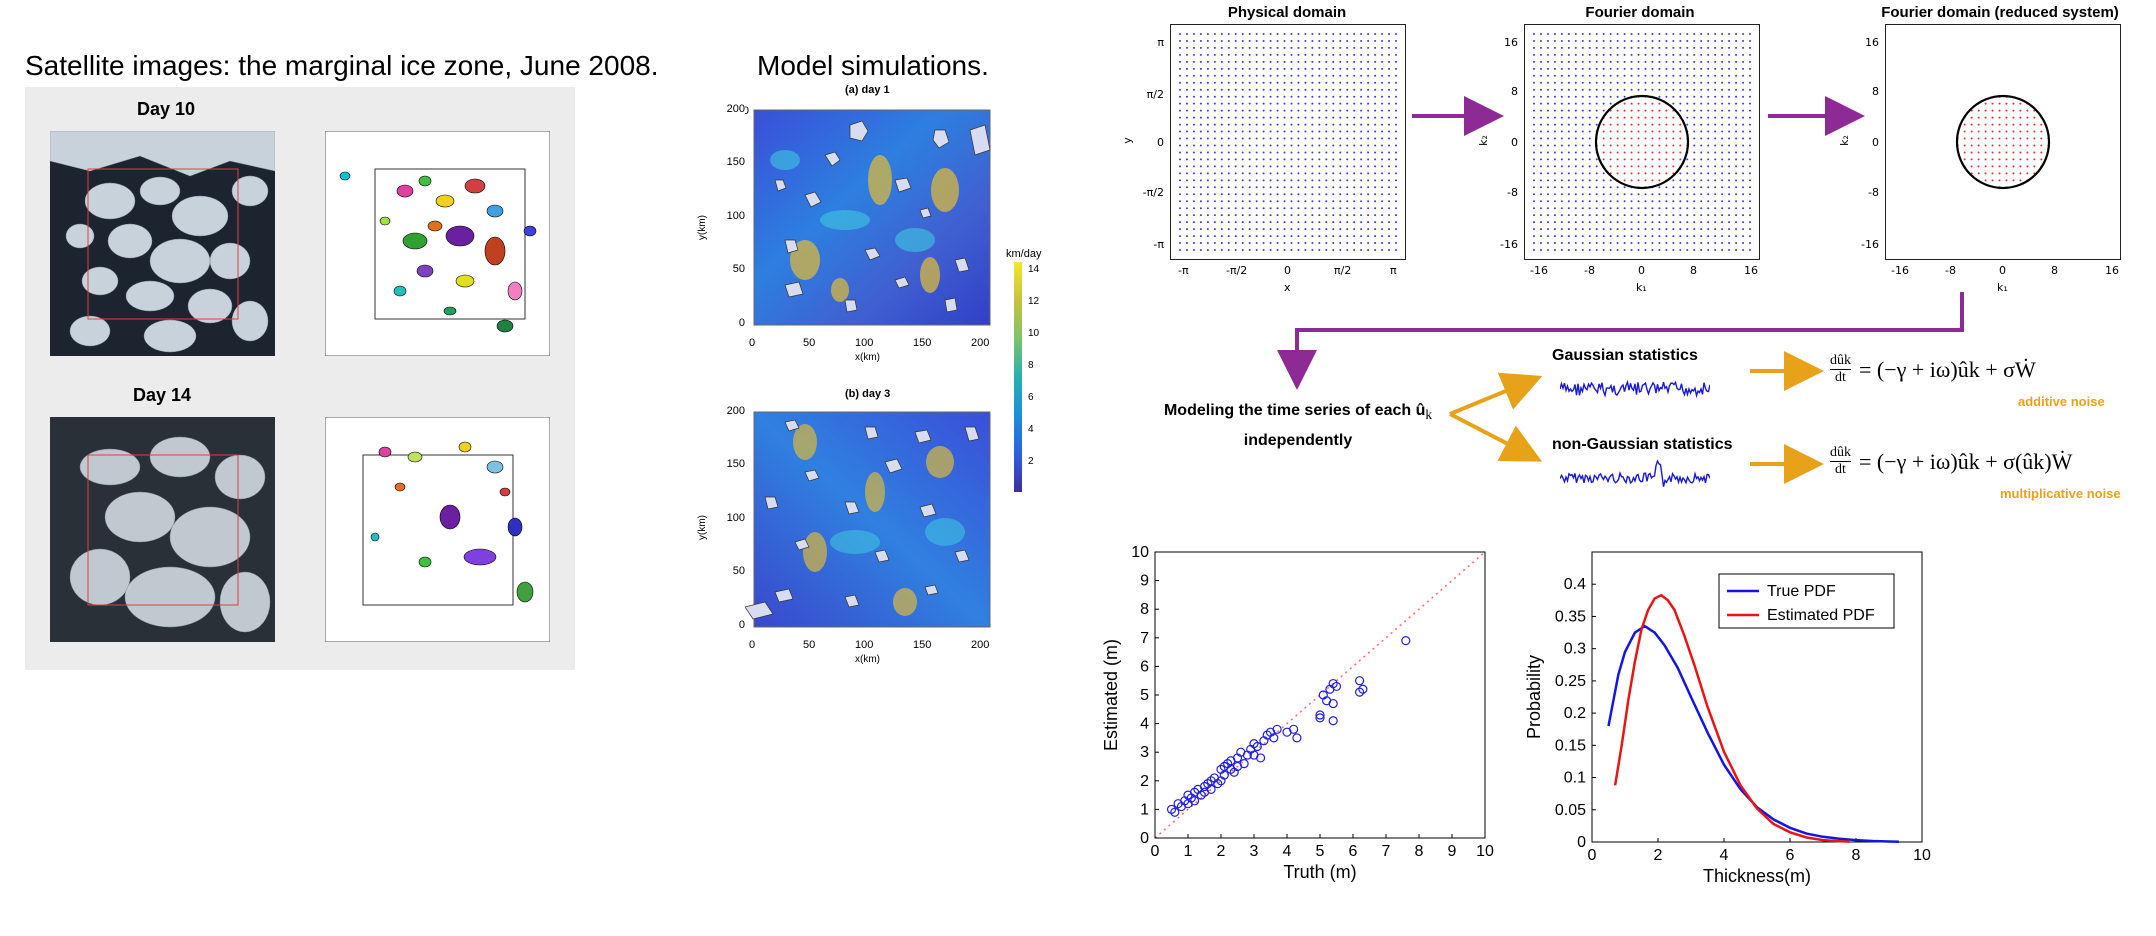  What do you see at coordinates (1511, 42) in the screenshot?
I see `four-ytick: 16` at bounding box center [1511, 42].